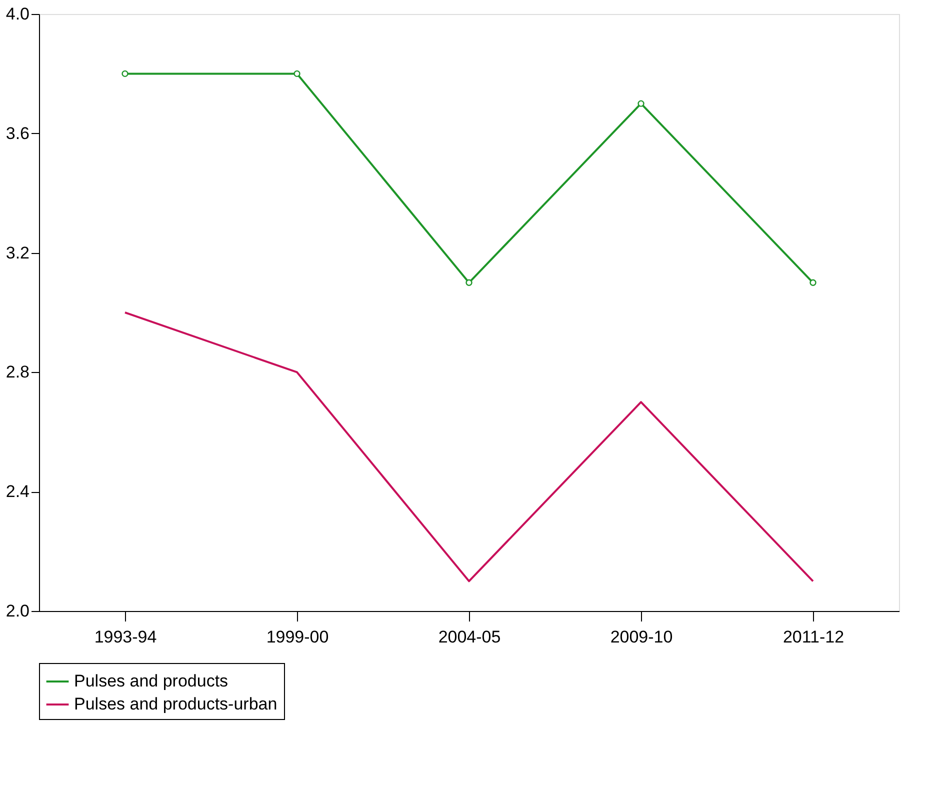  Describe the element at coordinates (18, 133) in the screenshot. I see `y-tick-label: 3.6` at that location.